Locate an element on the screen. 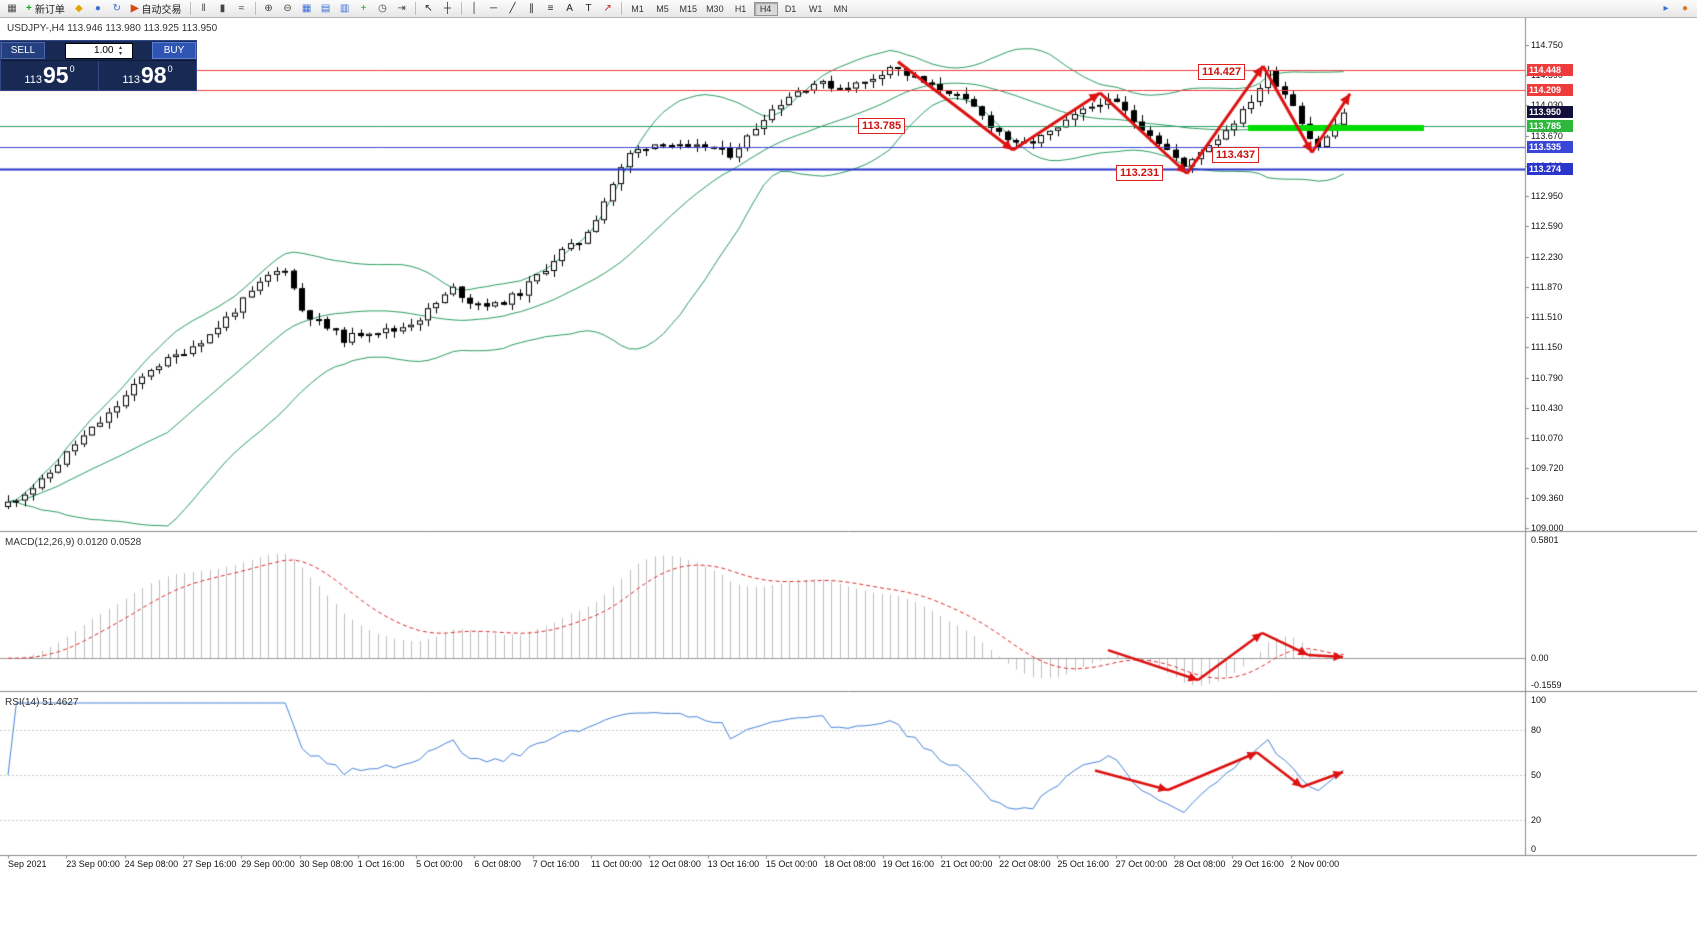 This screenshot has width=1697, height=943. macd-axis-label: 0.5801 is located at coordinates (1545, 540).